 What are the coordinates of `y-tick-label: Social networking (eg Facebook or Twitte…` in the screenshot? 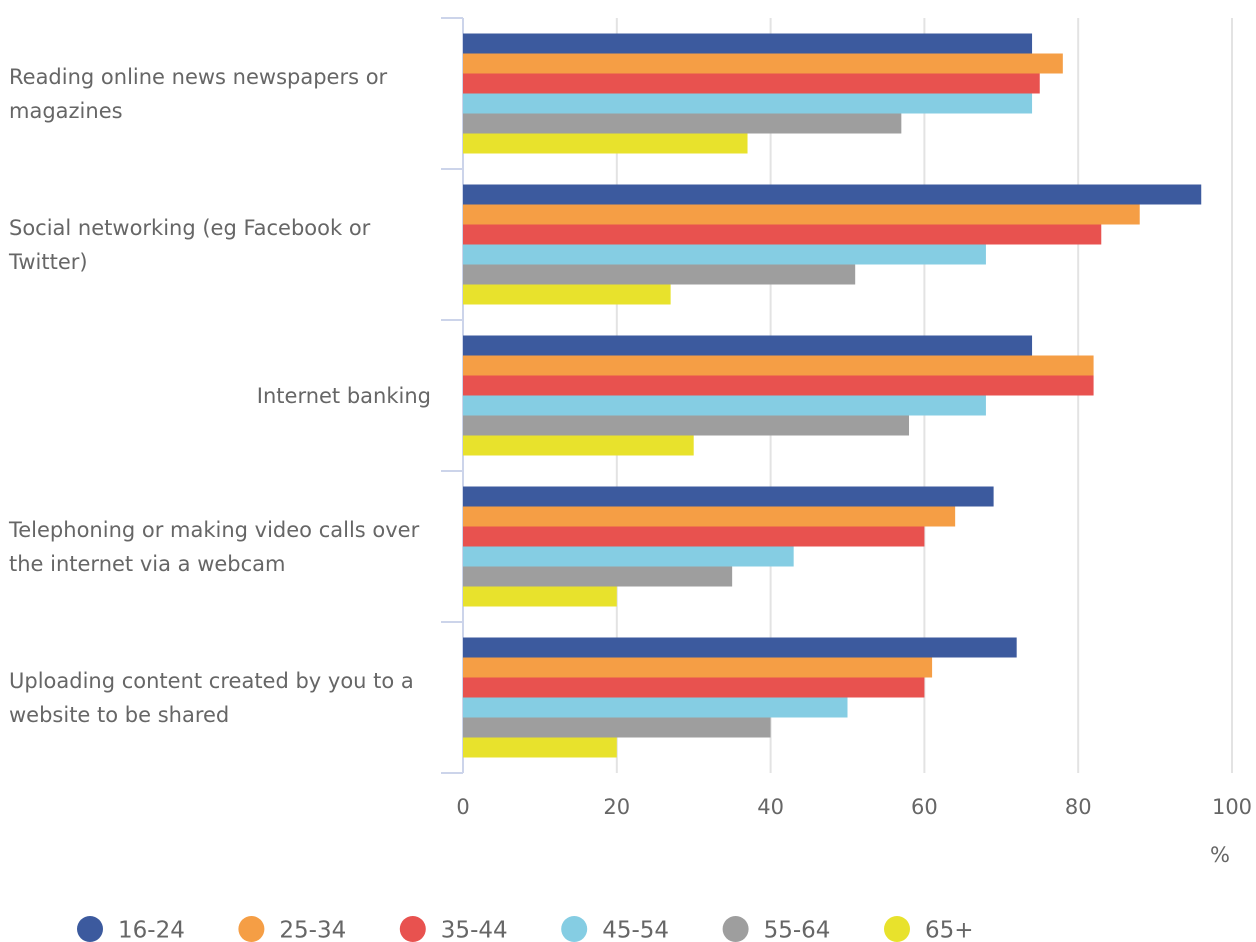 It's located at (190, 244).